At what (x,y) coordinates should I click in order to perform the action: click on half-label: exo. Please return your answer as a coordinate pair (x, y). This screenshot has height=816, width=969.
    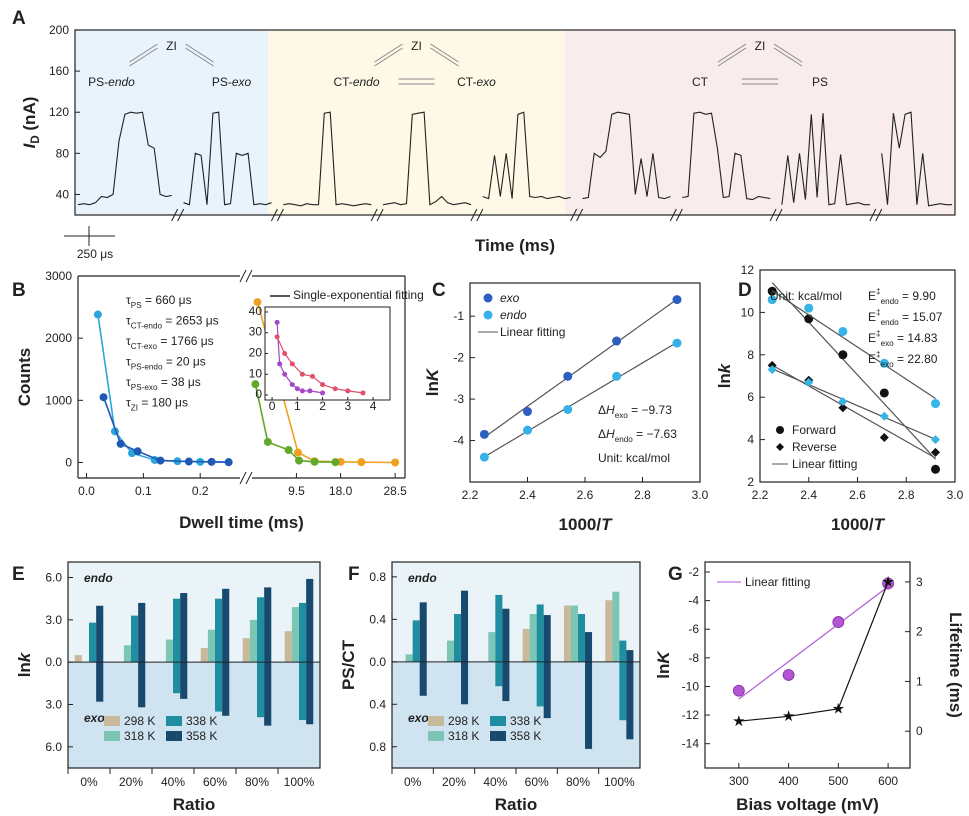
    Looking at the image, I should click on (94, 718).